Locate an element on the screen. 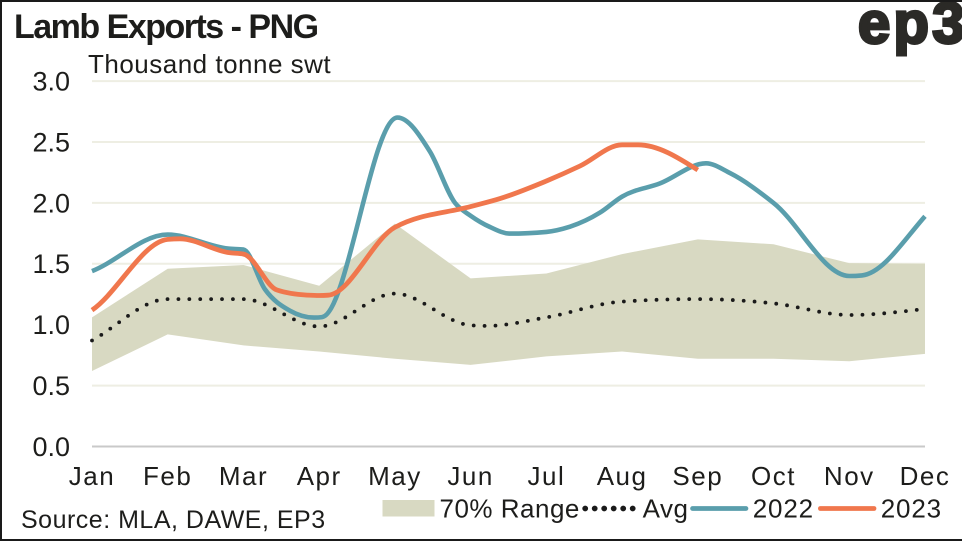 This screenshot has width=962, height=541. svg-text: 1.0 is located at coordinates (51, 325).